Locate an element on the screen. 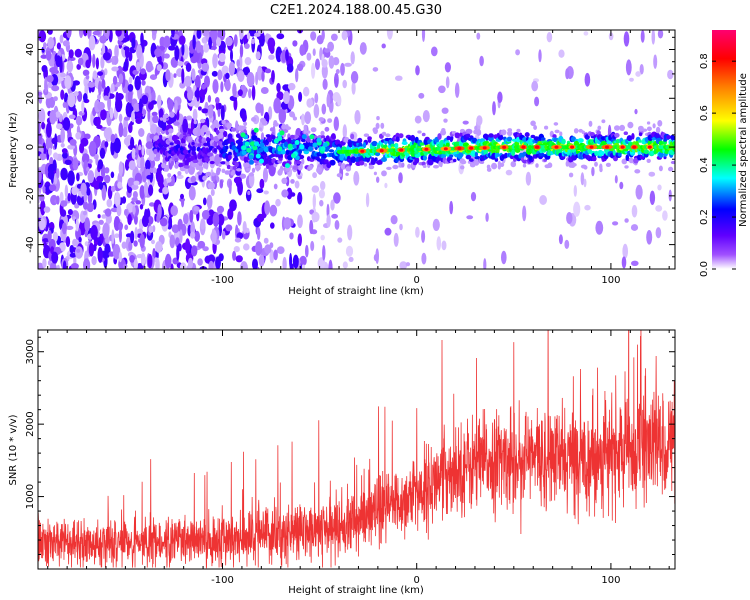 The image size is (750, 600). y-tick-label: 1000 is located at coordinates (30, 496).